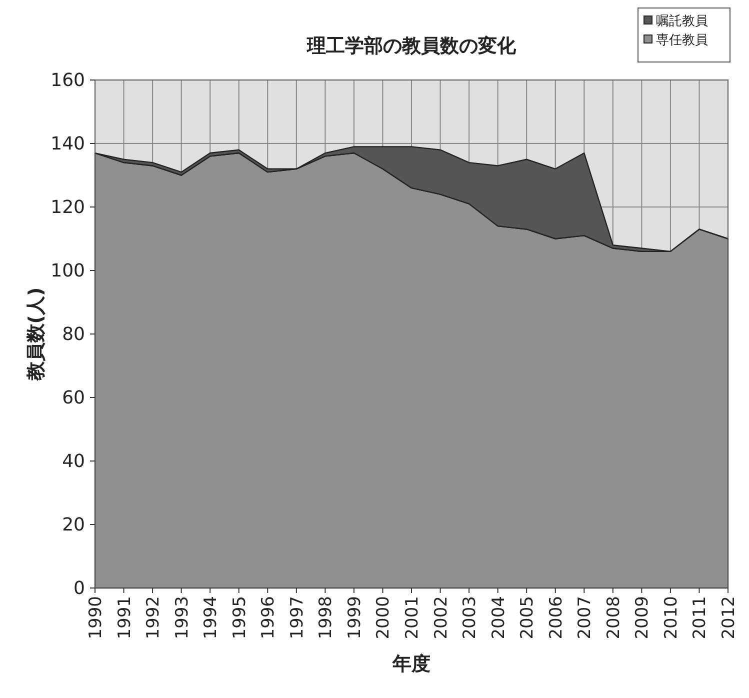  I want to click on y-tick-label: 160, so click(67, 80).